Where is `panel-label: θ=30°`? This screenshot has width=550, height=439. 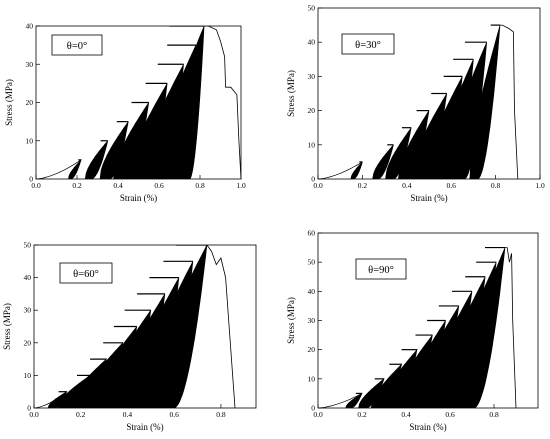 panel-label: θ=30° is located at coordinates (368, 45).